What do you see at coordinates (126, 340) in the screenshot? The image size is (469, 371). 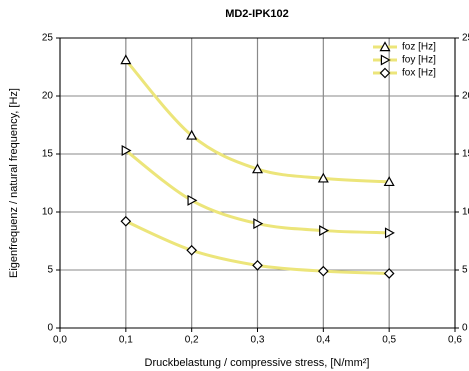 I see `x-tick-label: 0,1` at bounding box center [126, 340].